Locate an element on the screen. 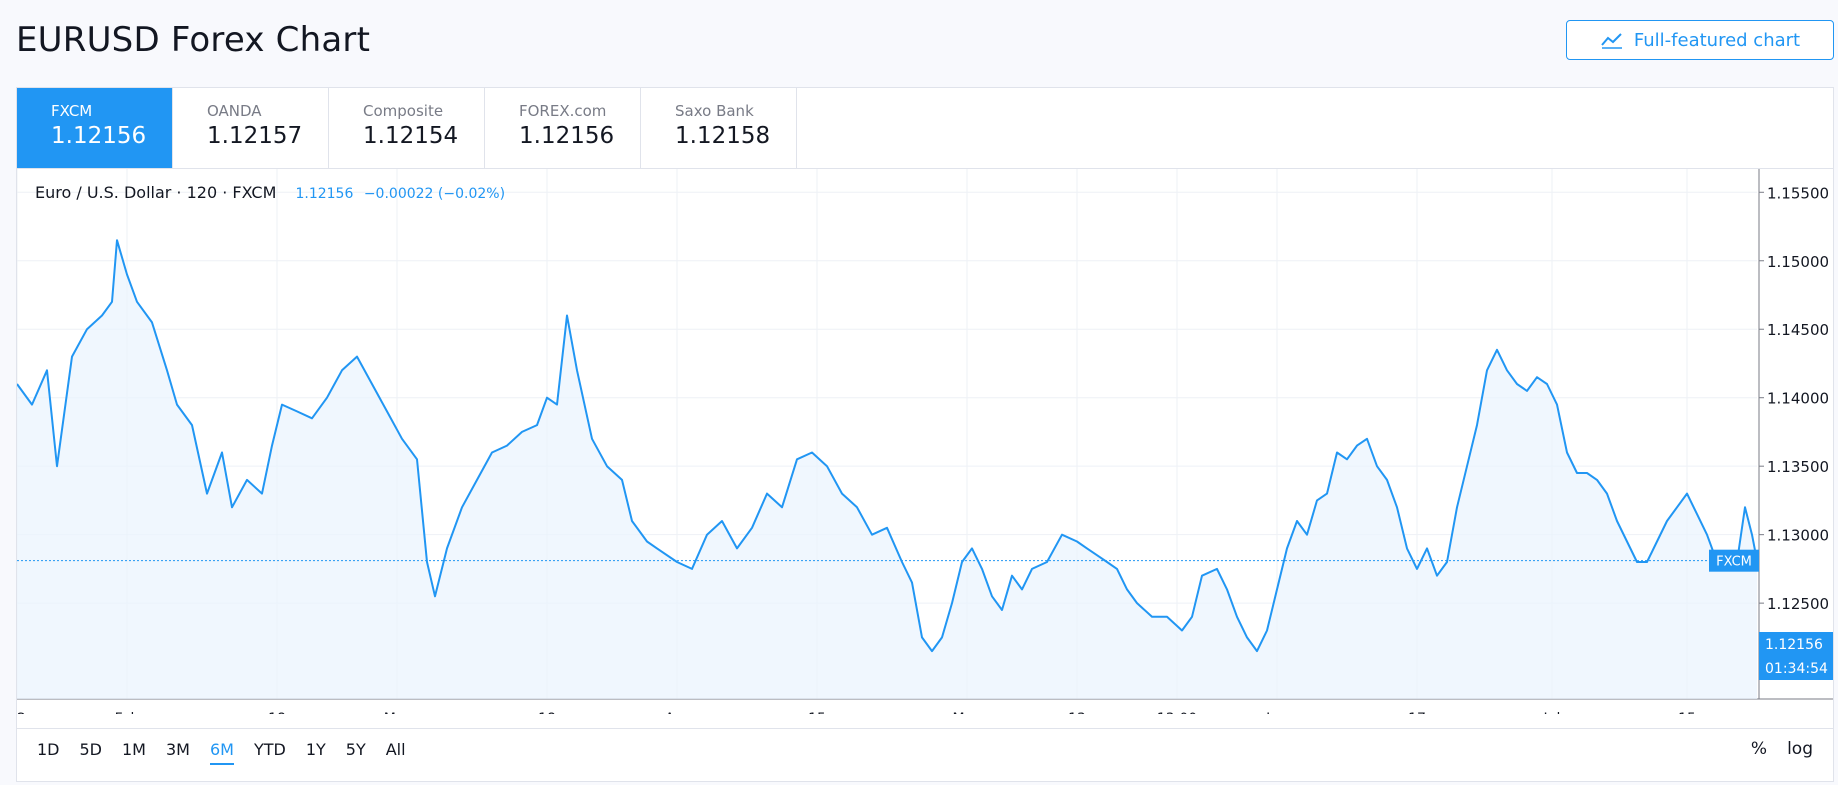 This screenshot has width=1838, height=785. tab-forex-com: FOREX.com 1.12156 is located at coordinates (563, 128).